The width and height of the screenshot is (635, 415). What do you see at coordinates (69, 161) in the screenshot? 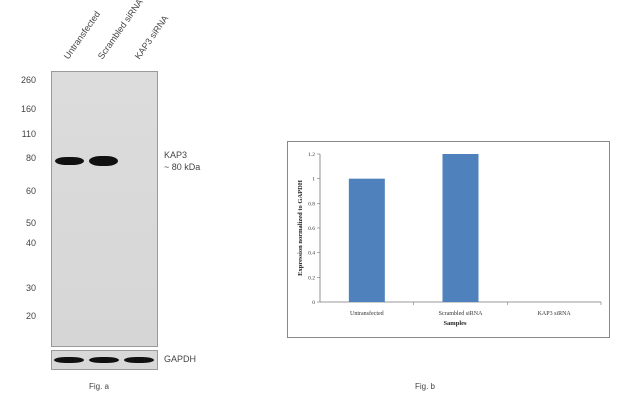
I see `kap3-band-untransfected` at bounding box center [69, 161].